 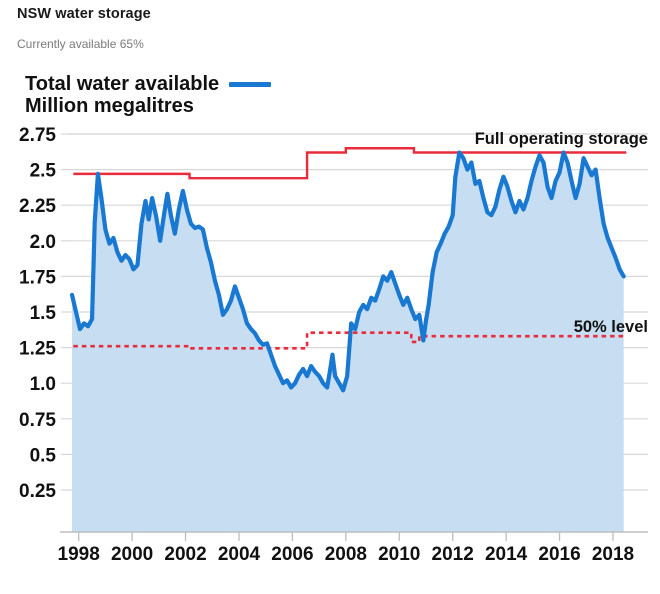 I want to click on full-operating-storage-line, so click(x=350, y=163).